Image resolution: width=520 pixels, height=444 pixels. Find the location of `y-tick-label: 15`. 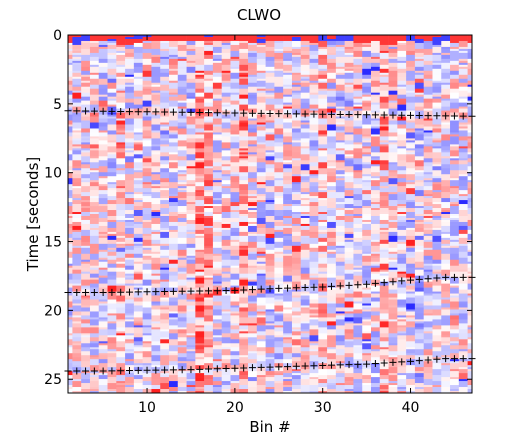

y-tick-label: 15 is located at coordinates (53, 243).